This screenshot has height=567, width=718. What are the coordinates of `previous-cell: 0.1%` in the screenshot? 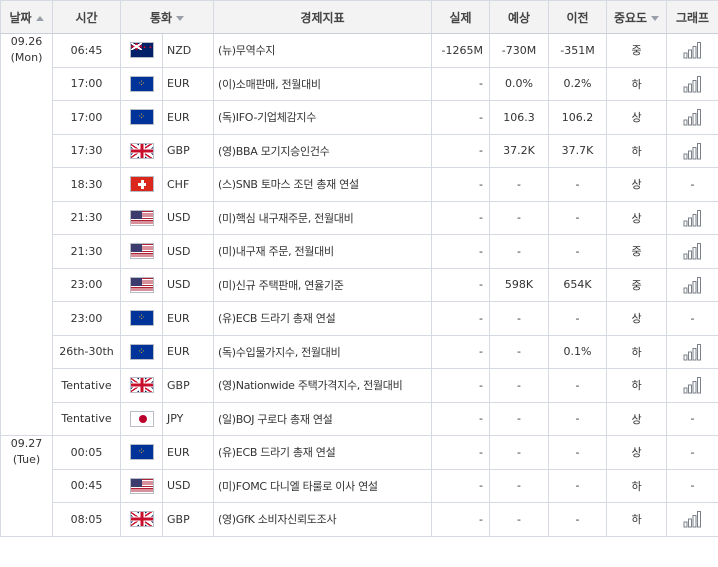 It's located at (577, 351).